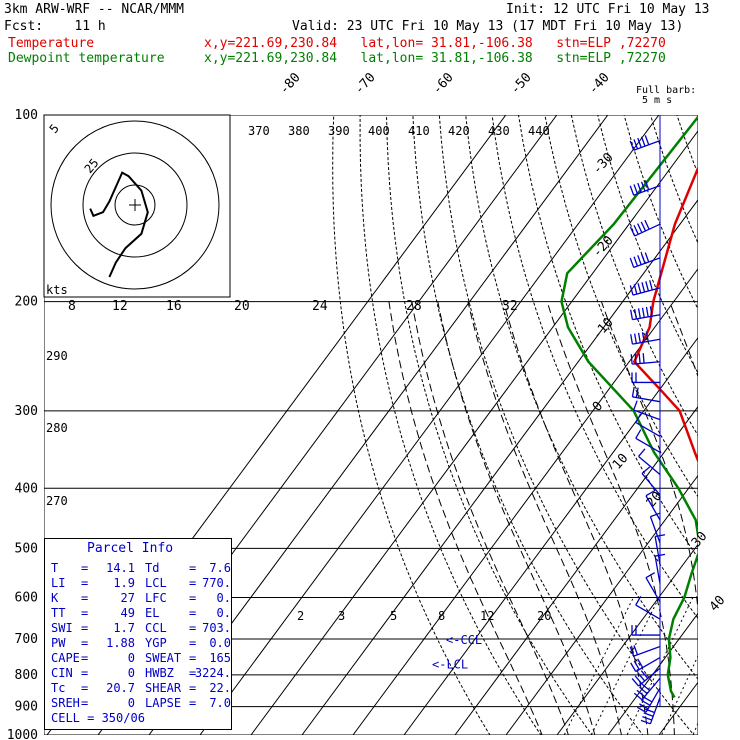  I want to click on pressure-label: 200, so click(26, 302).